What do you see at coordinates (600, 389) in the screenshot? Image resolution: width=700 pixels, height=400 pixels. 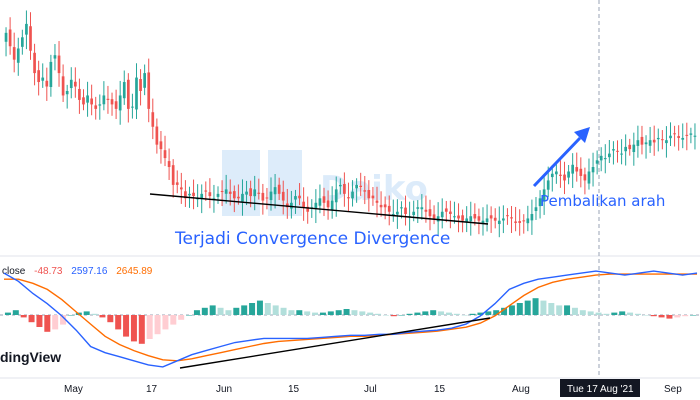 I see `crosshair-date-text: Tue 17 Aug '21` at bounding box center [600, 389].